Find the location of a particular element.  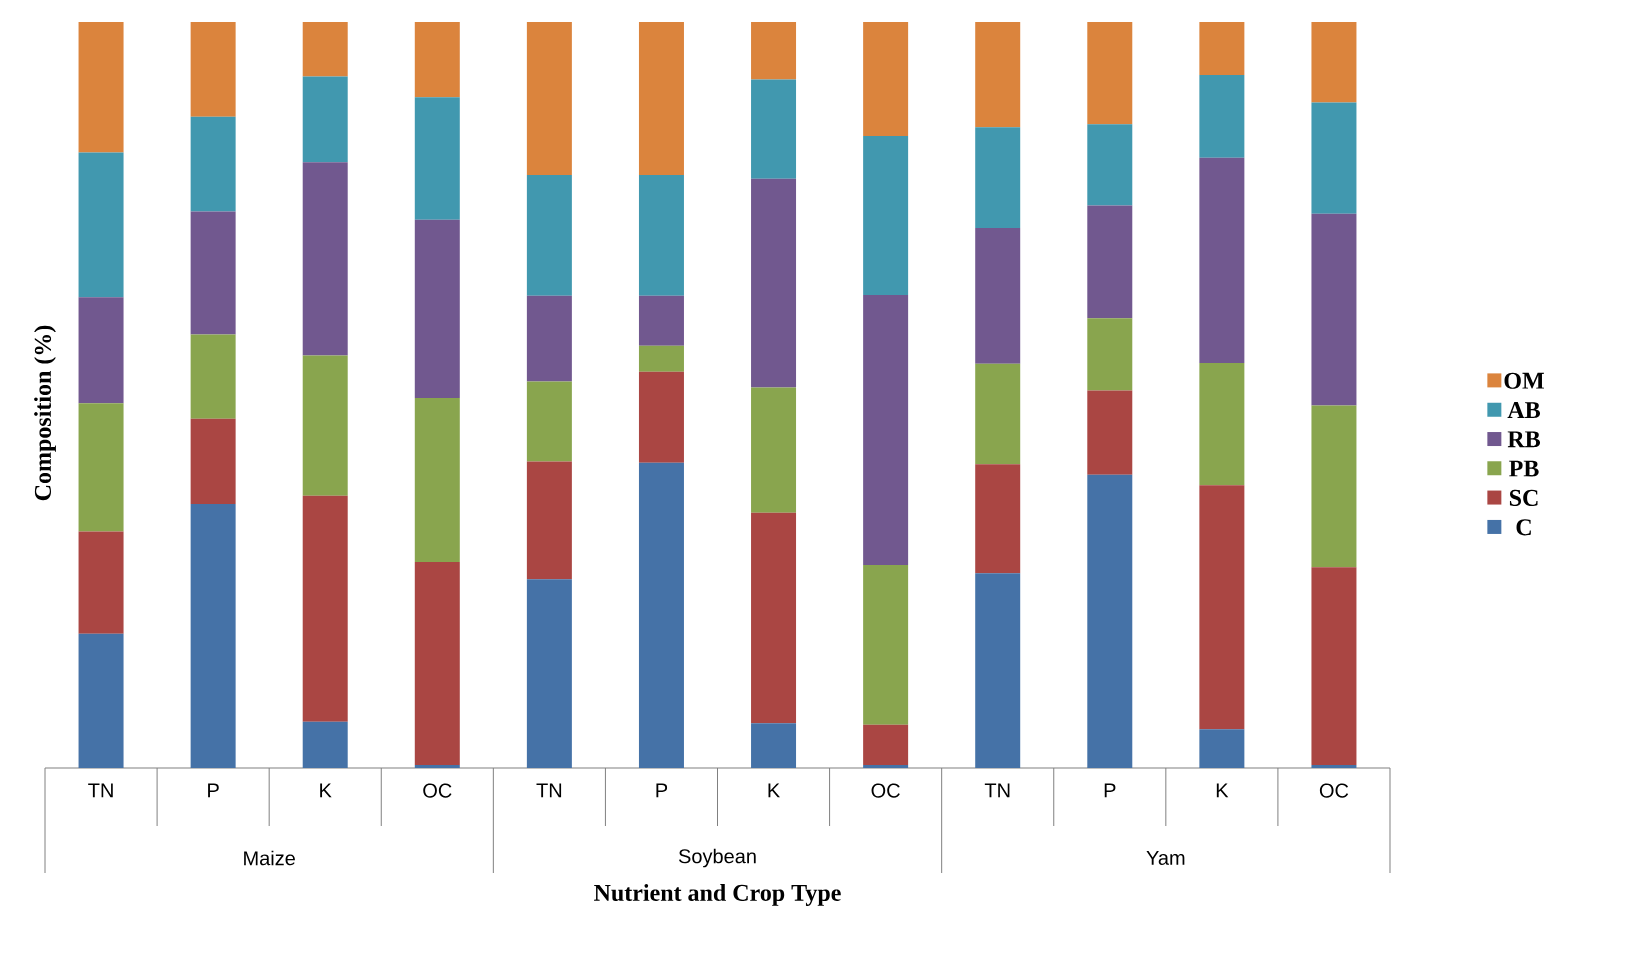

text: Yam is located at coordinates (1165, 858).